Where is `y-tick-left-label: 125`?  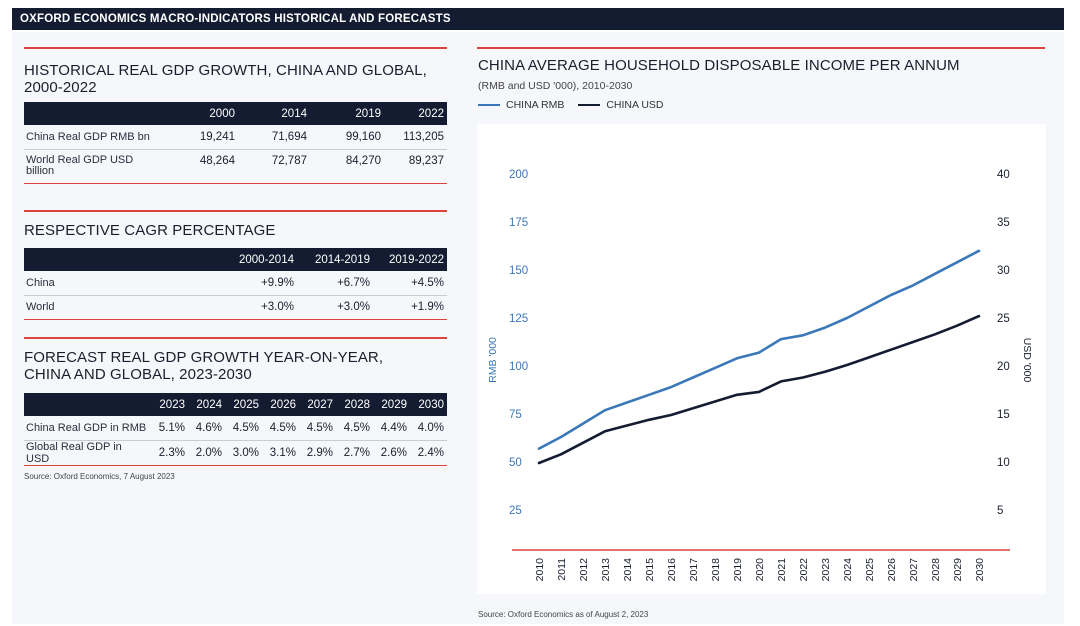 y-tick-left-label: 125 is located at coordinates (518, 319).